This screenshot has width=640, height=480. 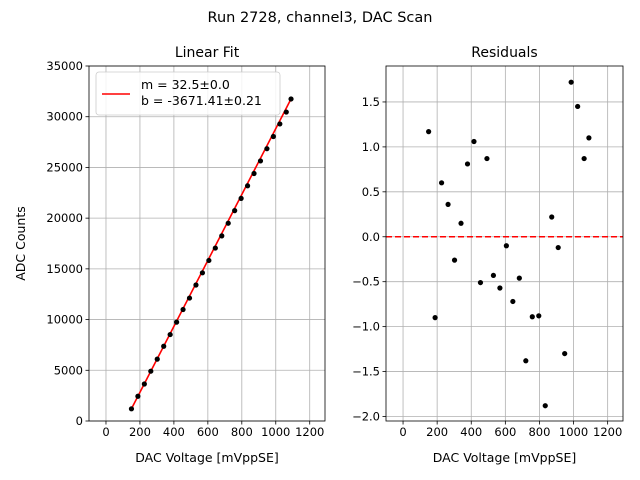 I want to click on legend-box, so click(x=188, y=93).